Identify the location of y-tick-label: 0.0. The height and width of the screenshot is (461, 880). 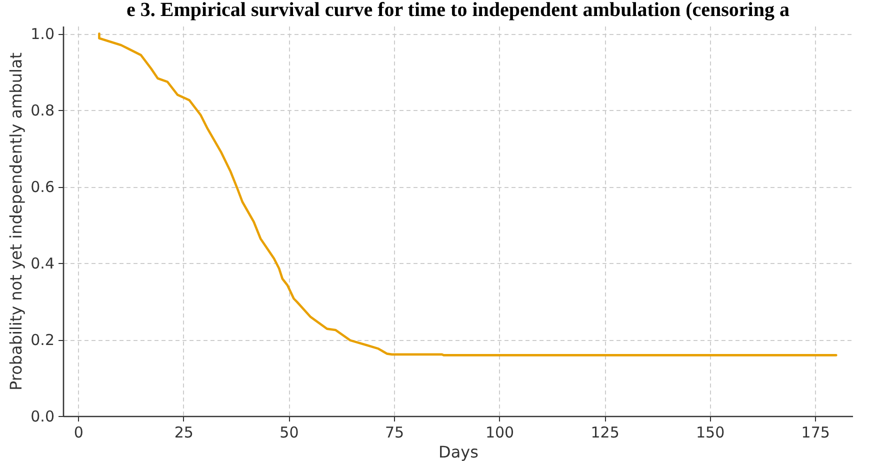
(42, 417).